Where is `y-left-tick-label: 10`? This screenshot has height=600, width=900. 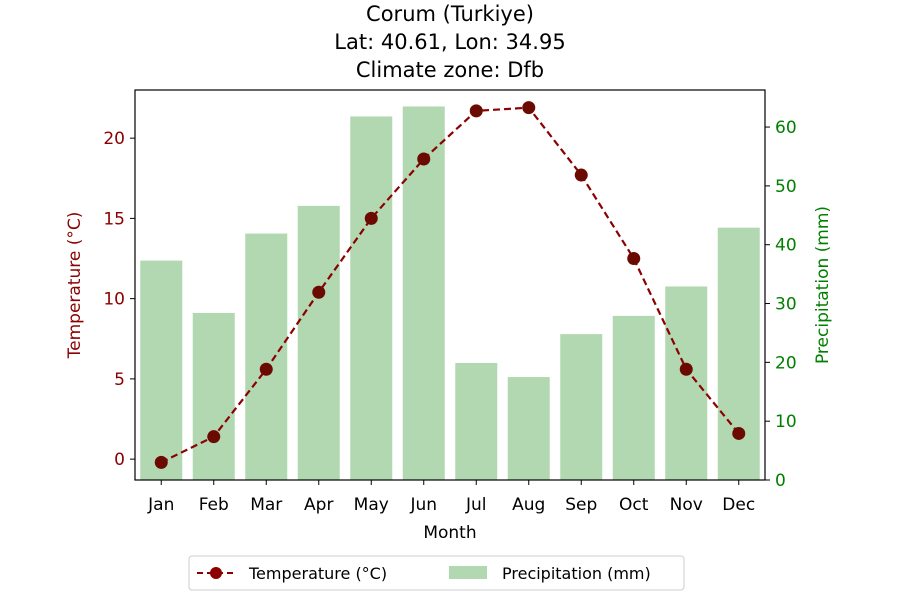 y-left-tick-label: 10 is located at coordinates (114, 300).